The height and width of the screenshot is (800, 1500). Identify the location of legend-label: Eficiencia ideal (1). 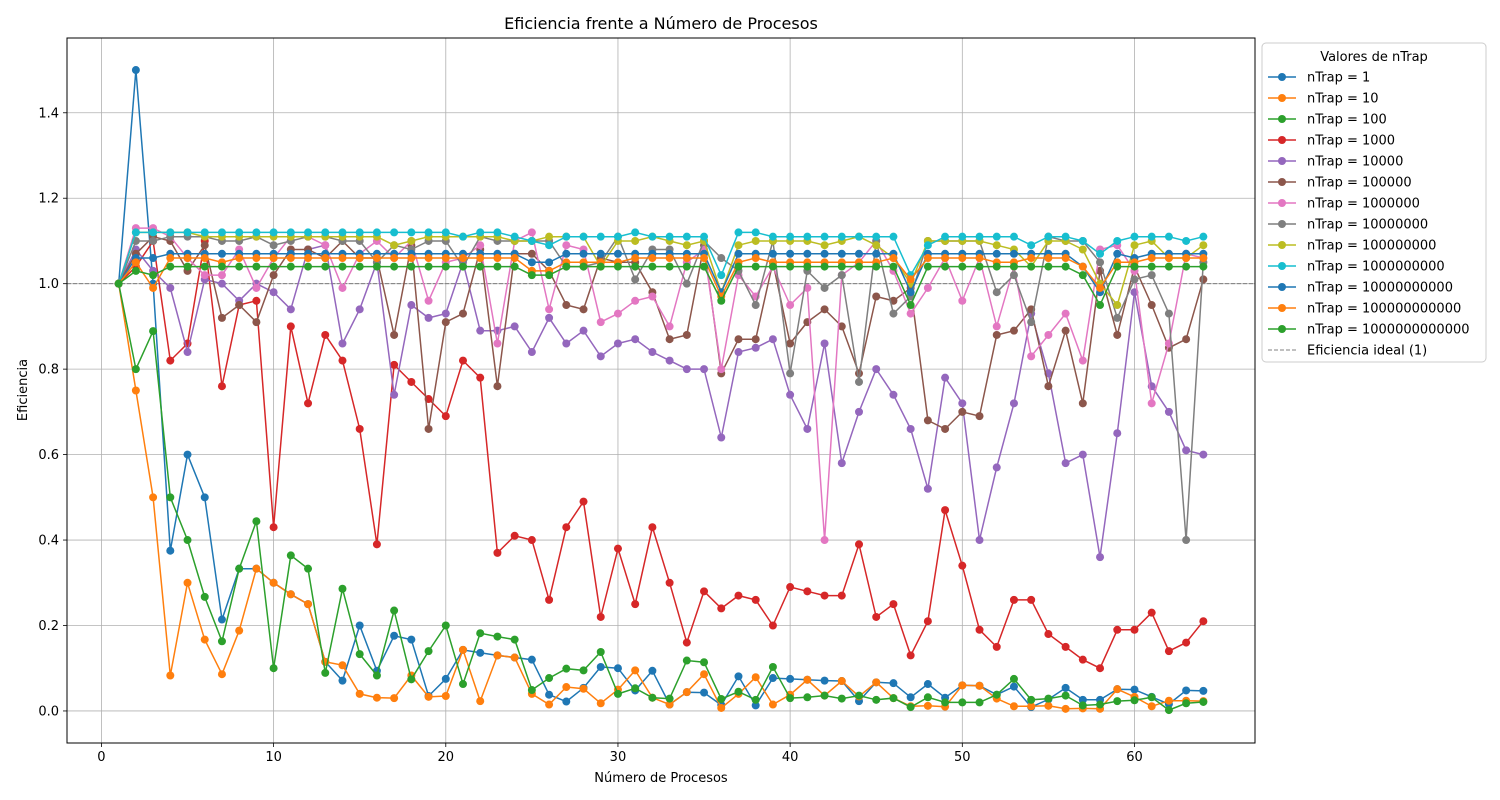
(1367, 351).